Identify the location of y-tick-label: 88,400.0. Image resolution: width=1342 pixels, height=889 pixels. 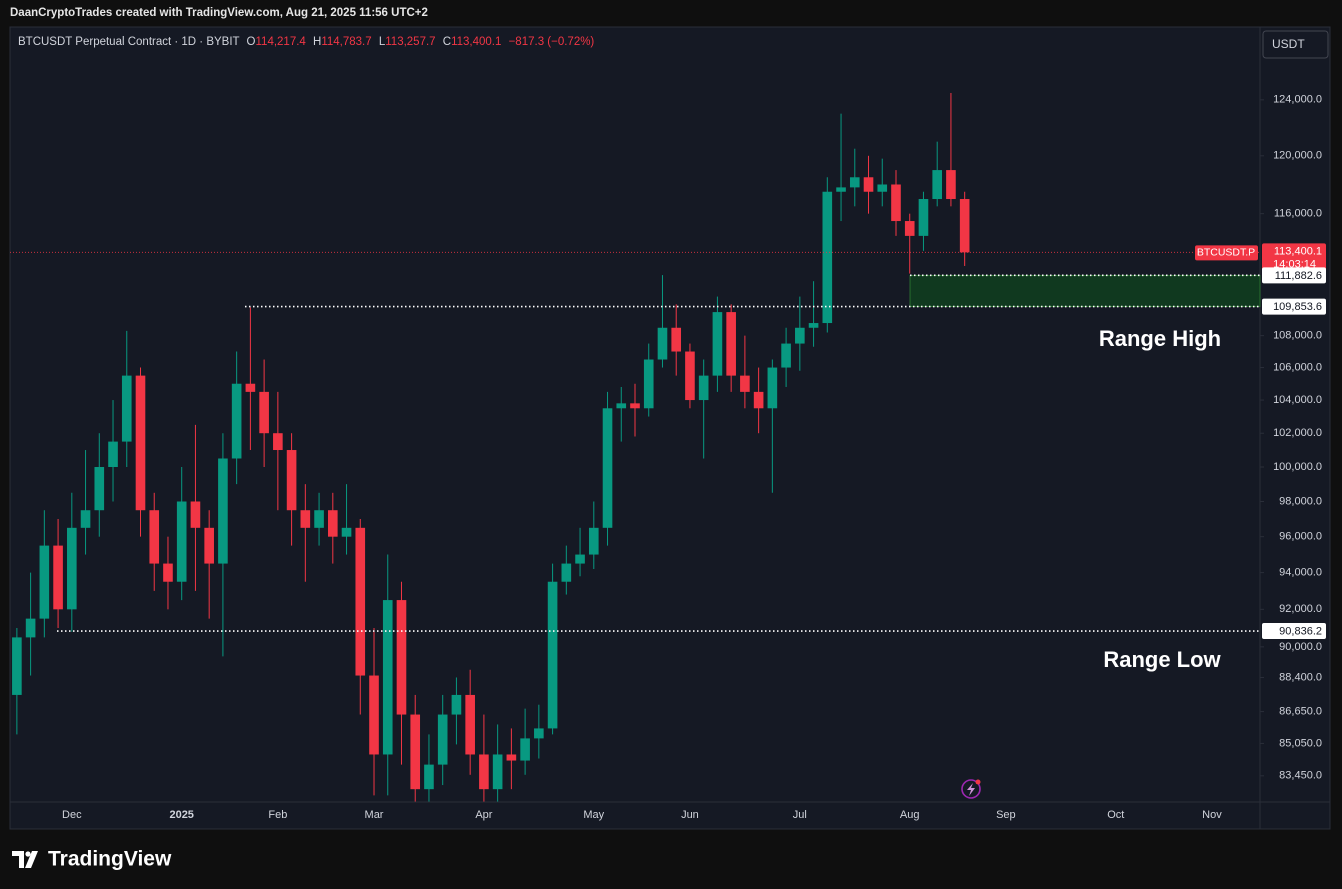
(1300, 677).